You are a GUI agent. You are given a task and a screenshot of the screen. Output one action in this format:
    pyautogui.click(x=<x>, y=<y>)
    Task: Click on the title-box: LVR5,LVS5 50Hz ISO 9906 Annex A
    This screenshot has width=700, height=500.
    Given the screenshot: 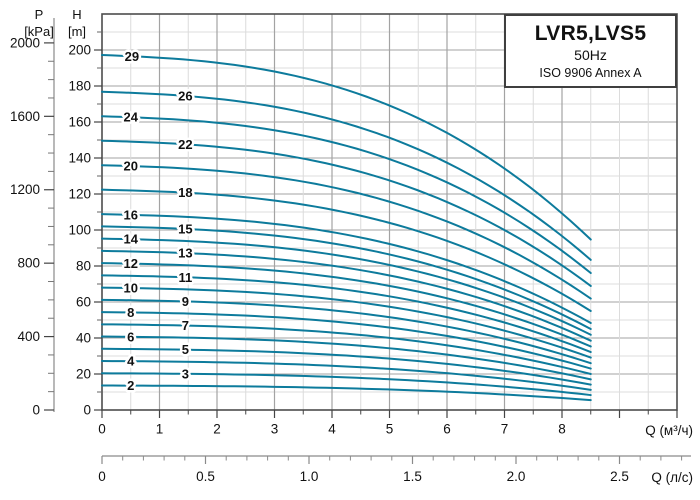 What is the action you would take?
    pyautogui.click(x=590, y=51)
    